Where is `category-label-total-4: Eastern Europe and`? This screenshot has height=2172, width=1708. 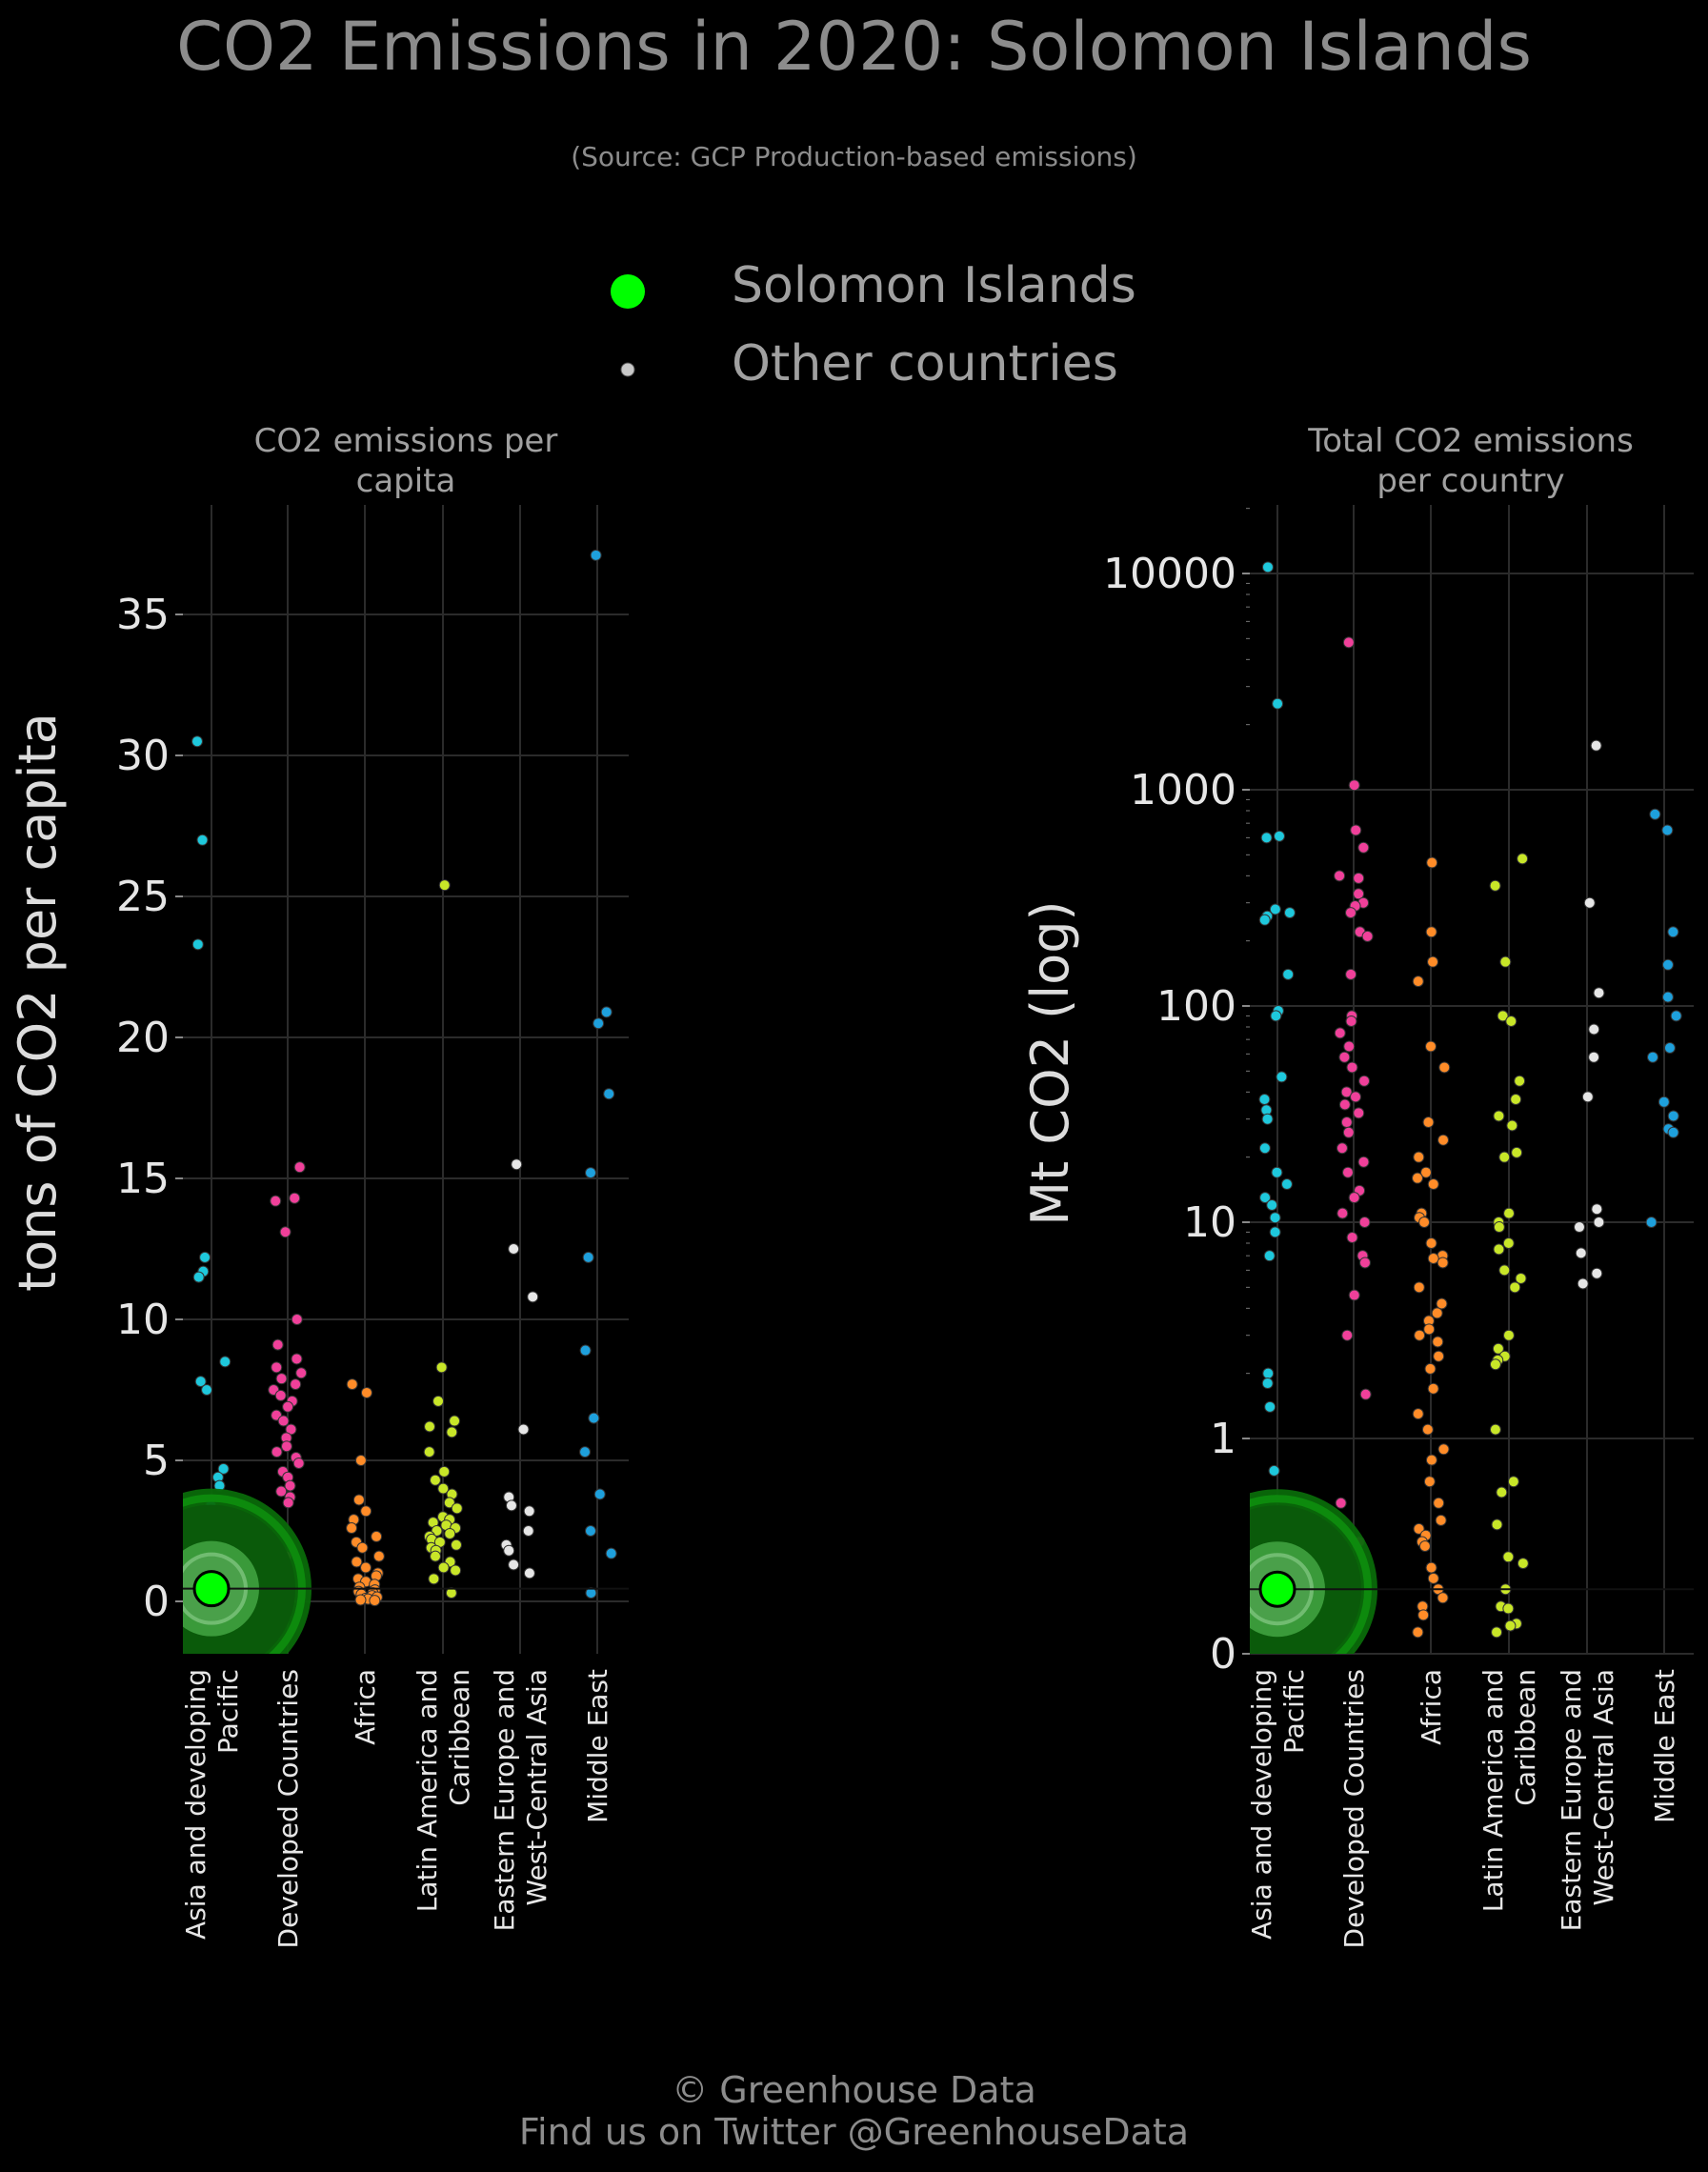
category-label-total-4: Eastern Europe and is located at coordinates (1572, 1800).